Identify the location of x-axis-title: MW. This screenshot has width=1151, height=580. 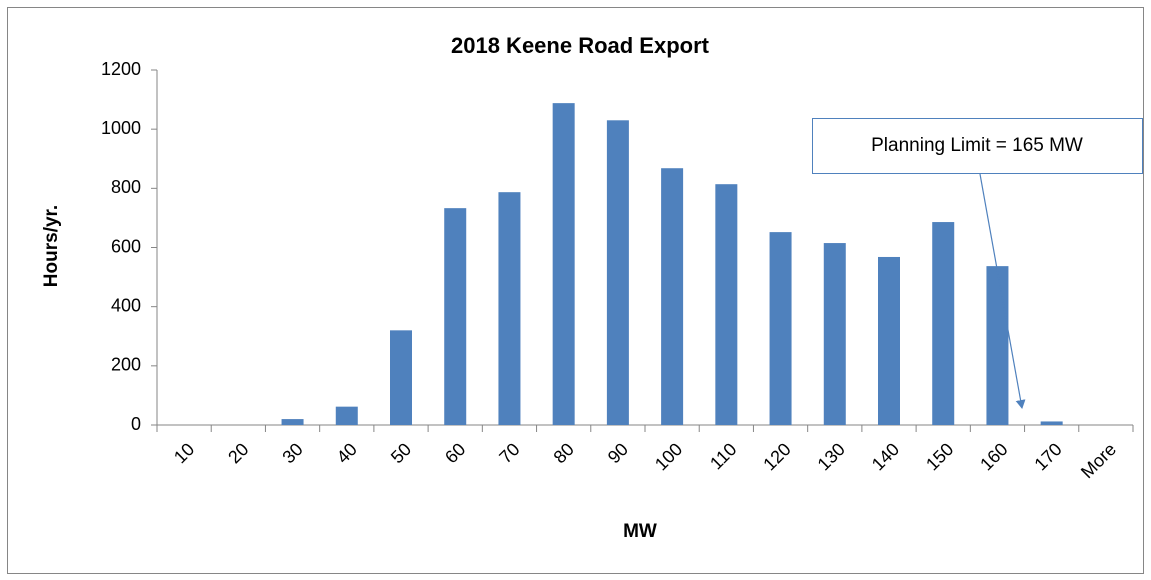
(640, 531).